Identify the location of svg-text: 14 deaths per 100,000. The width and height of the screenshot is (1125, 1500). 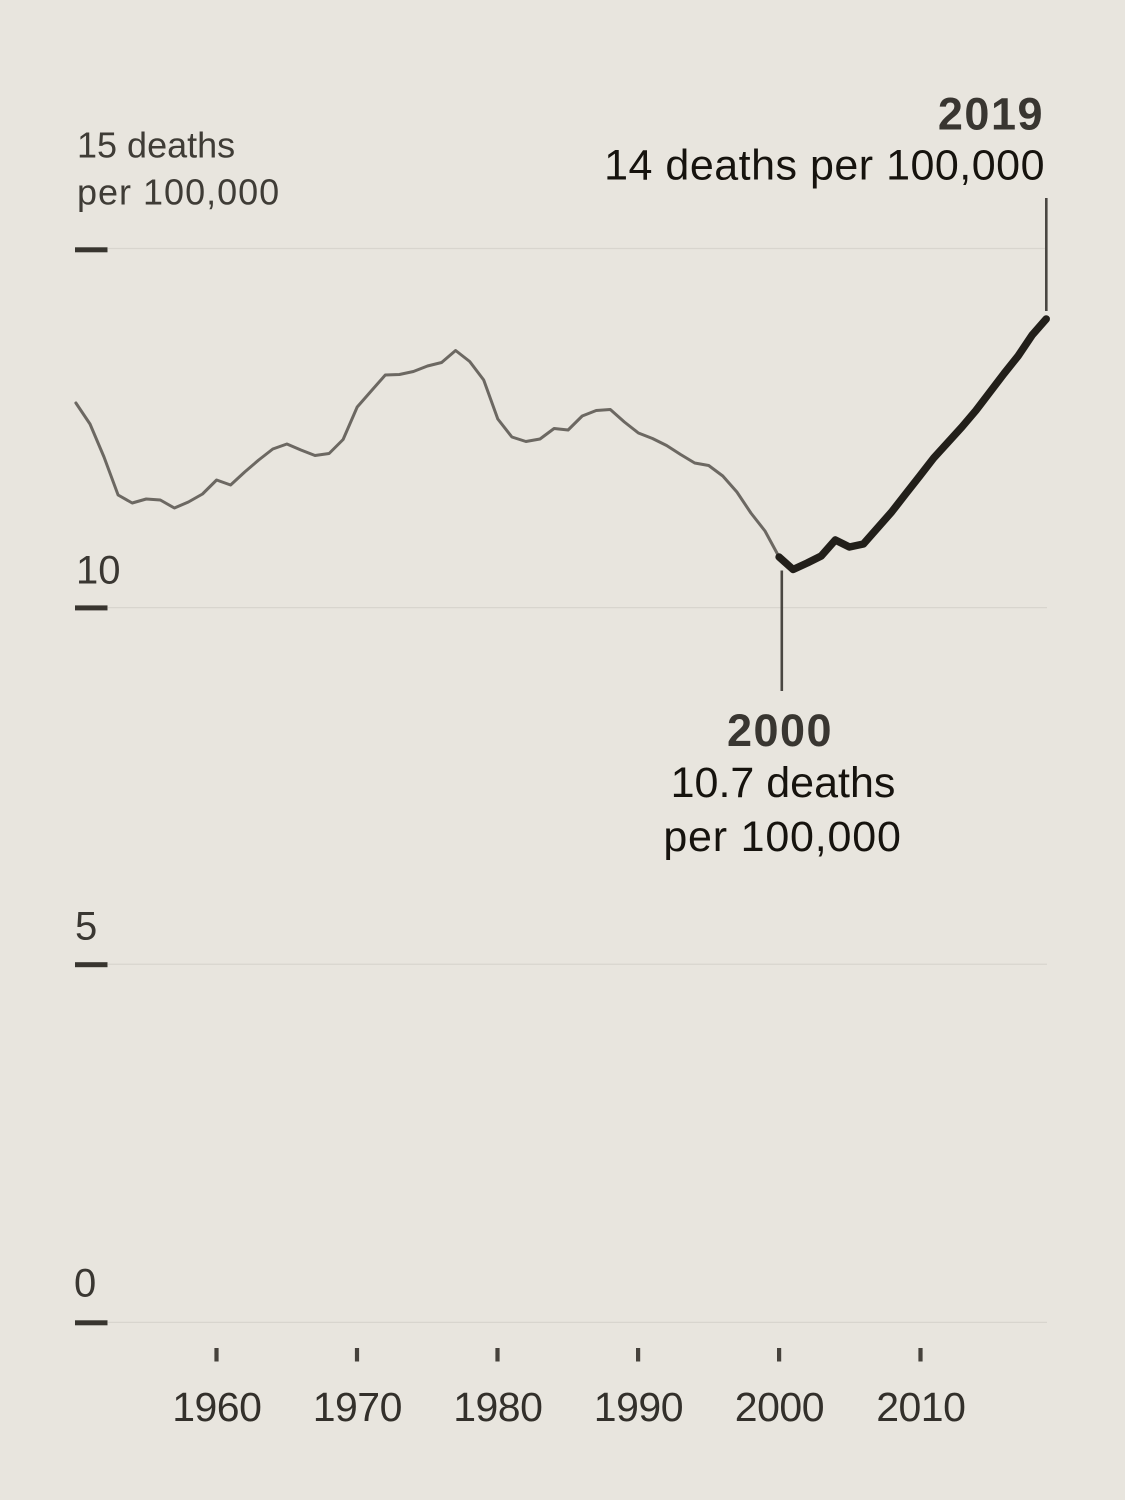
(824, 165).